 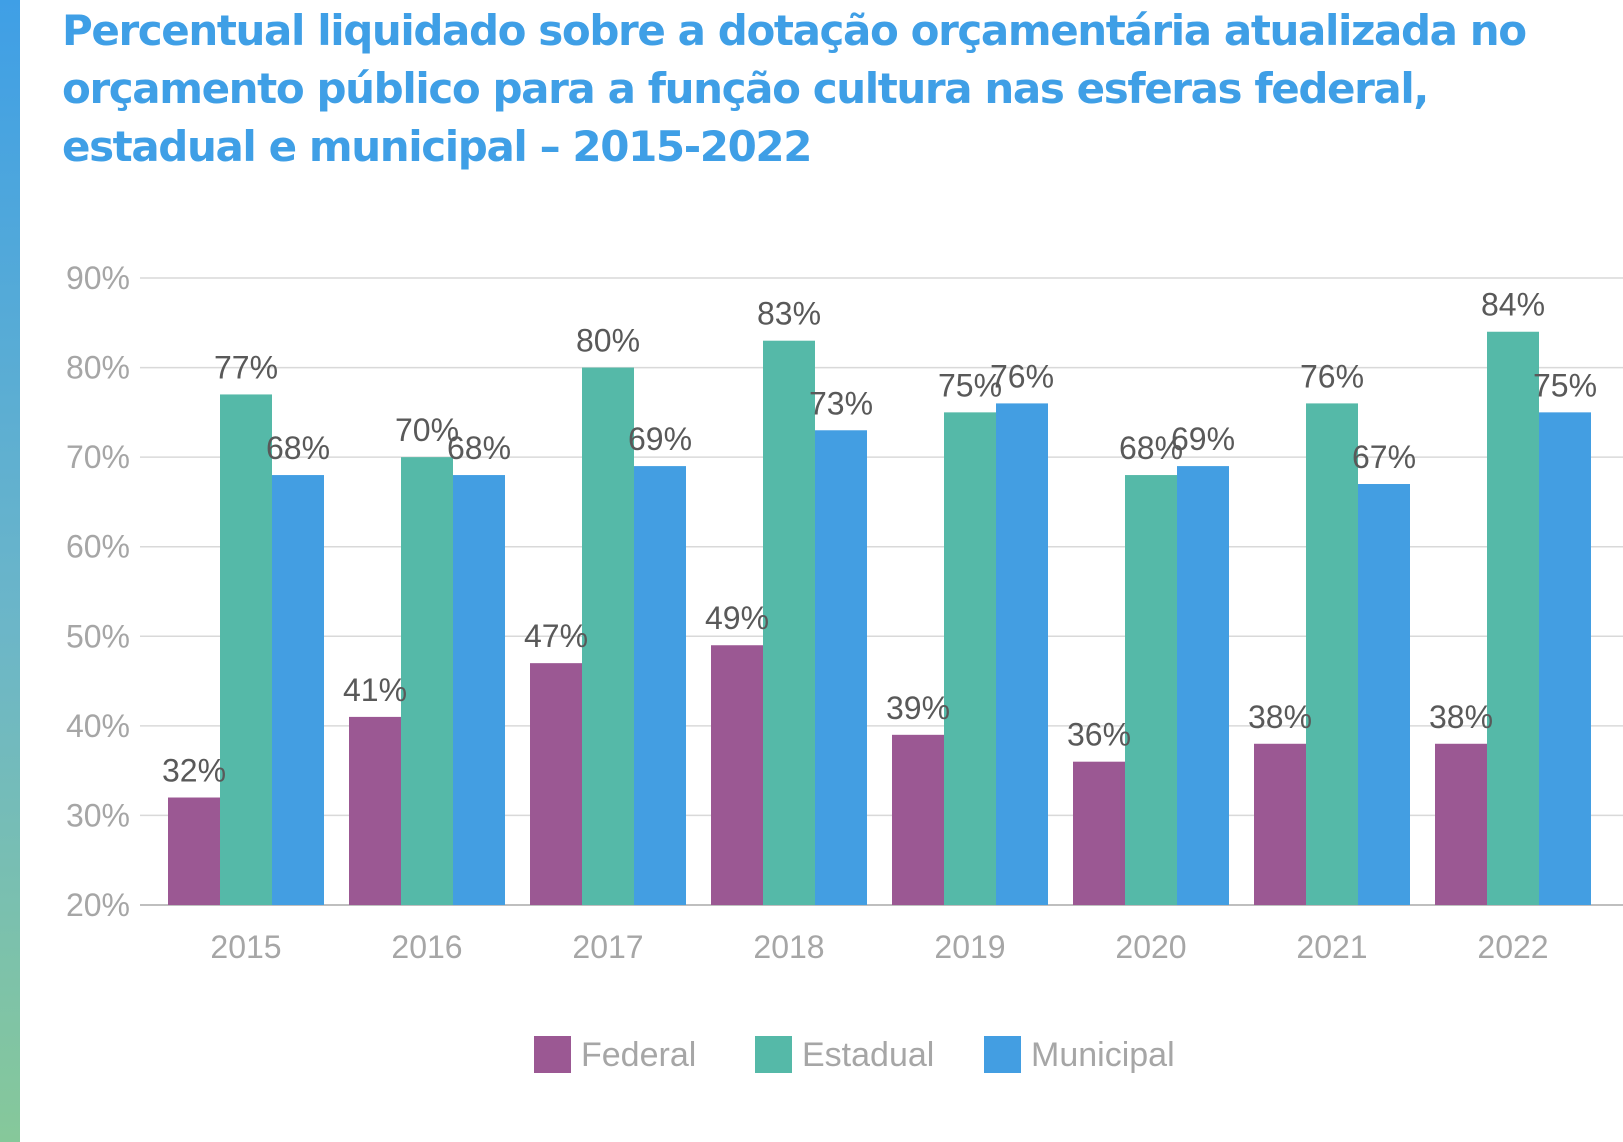 I want to click on y-tick-label: 30%, so click(x=98, y=815).